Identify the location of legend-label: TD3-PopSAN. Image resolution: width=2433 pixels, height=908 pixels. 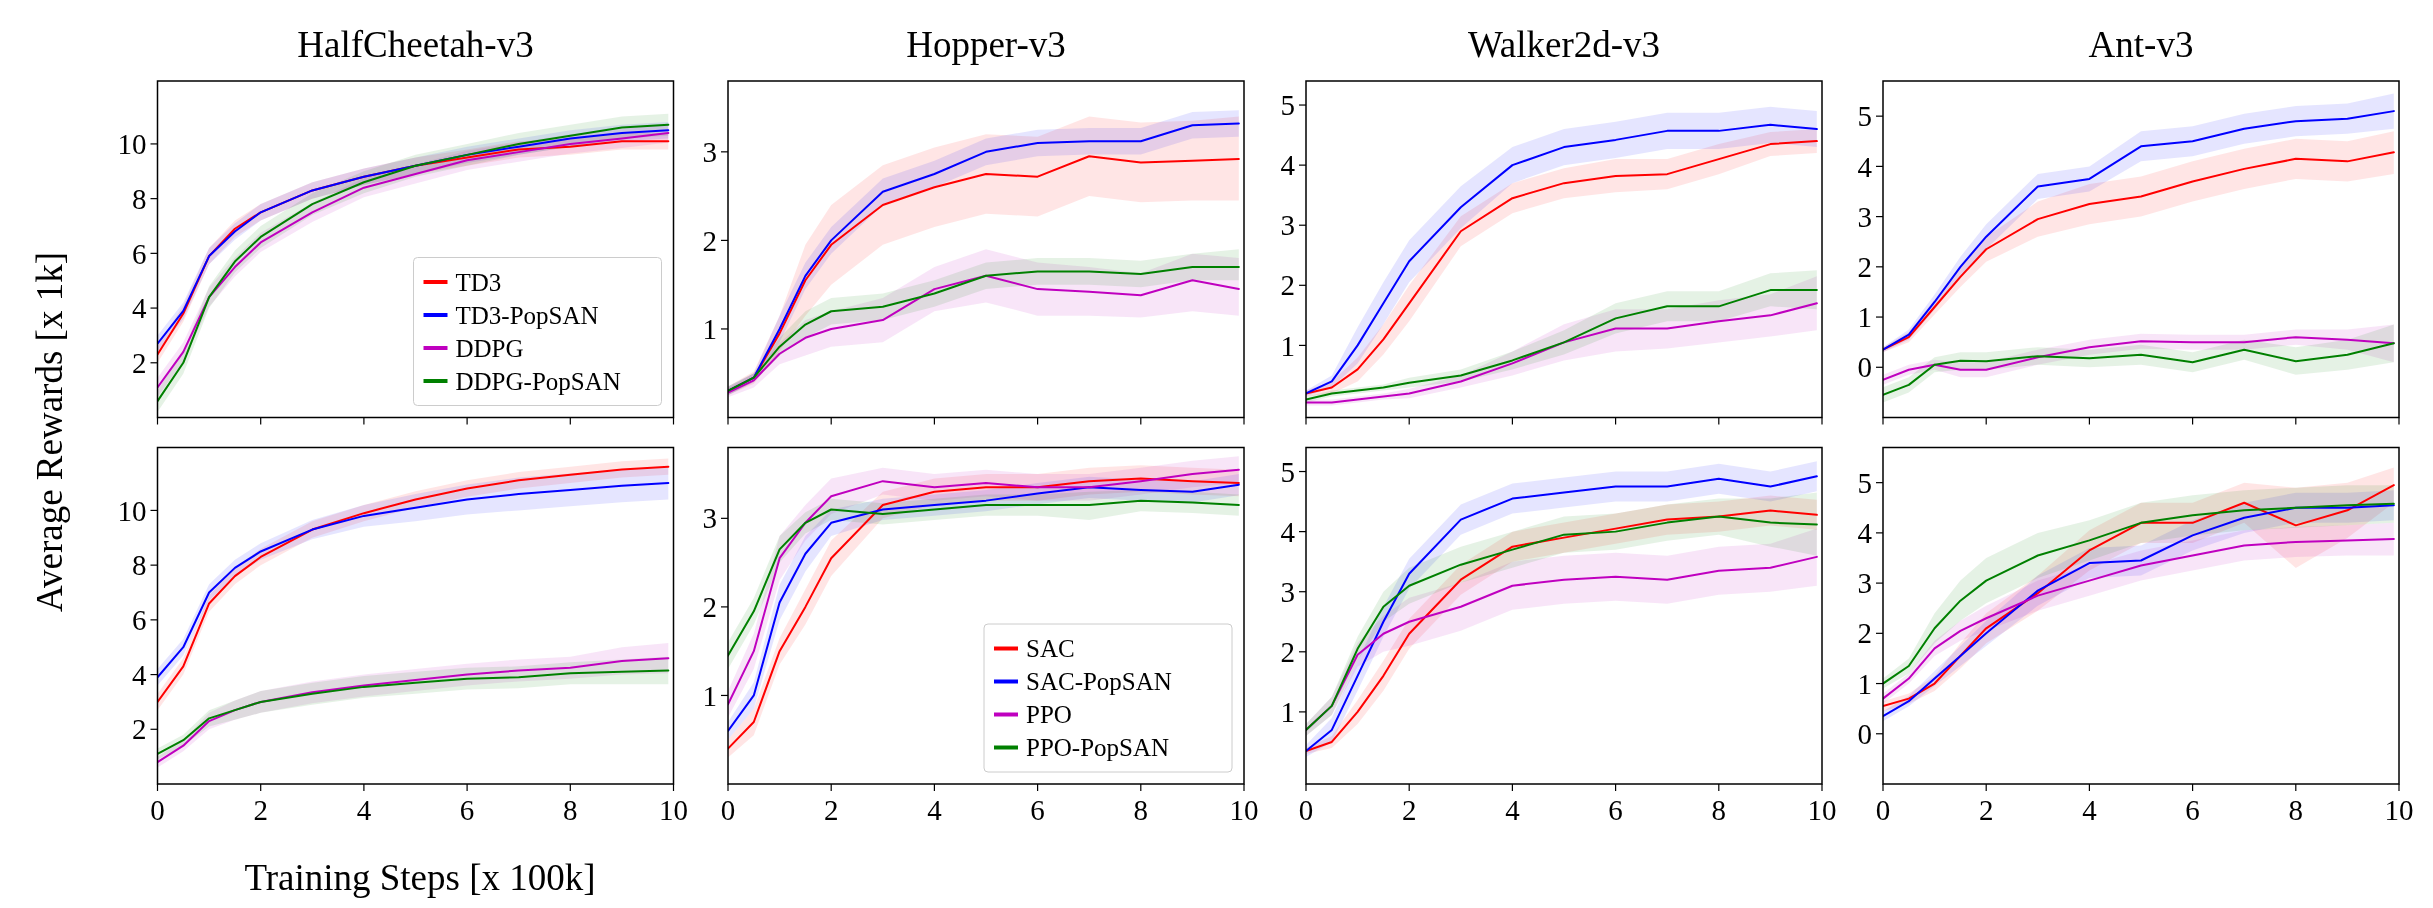
(527, 315).